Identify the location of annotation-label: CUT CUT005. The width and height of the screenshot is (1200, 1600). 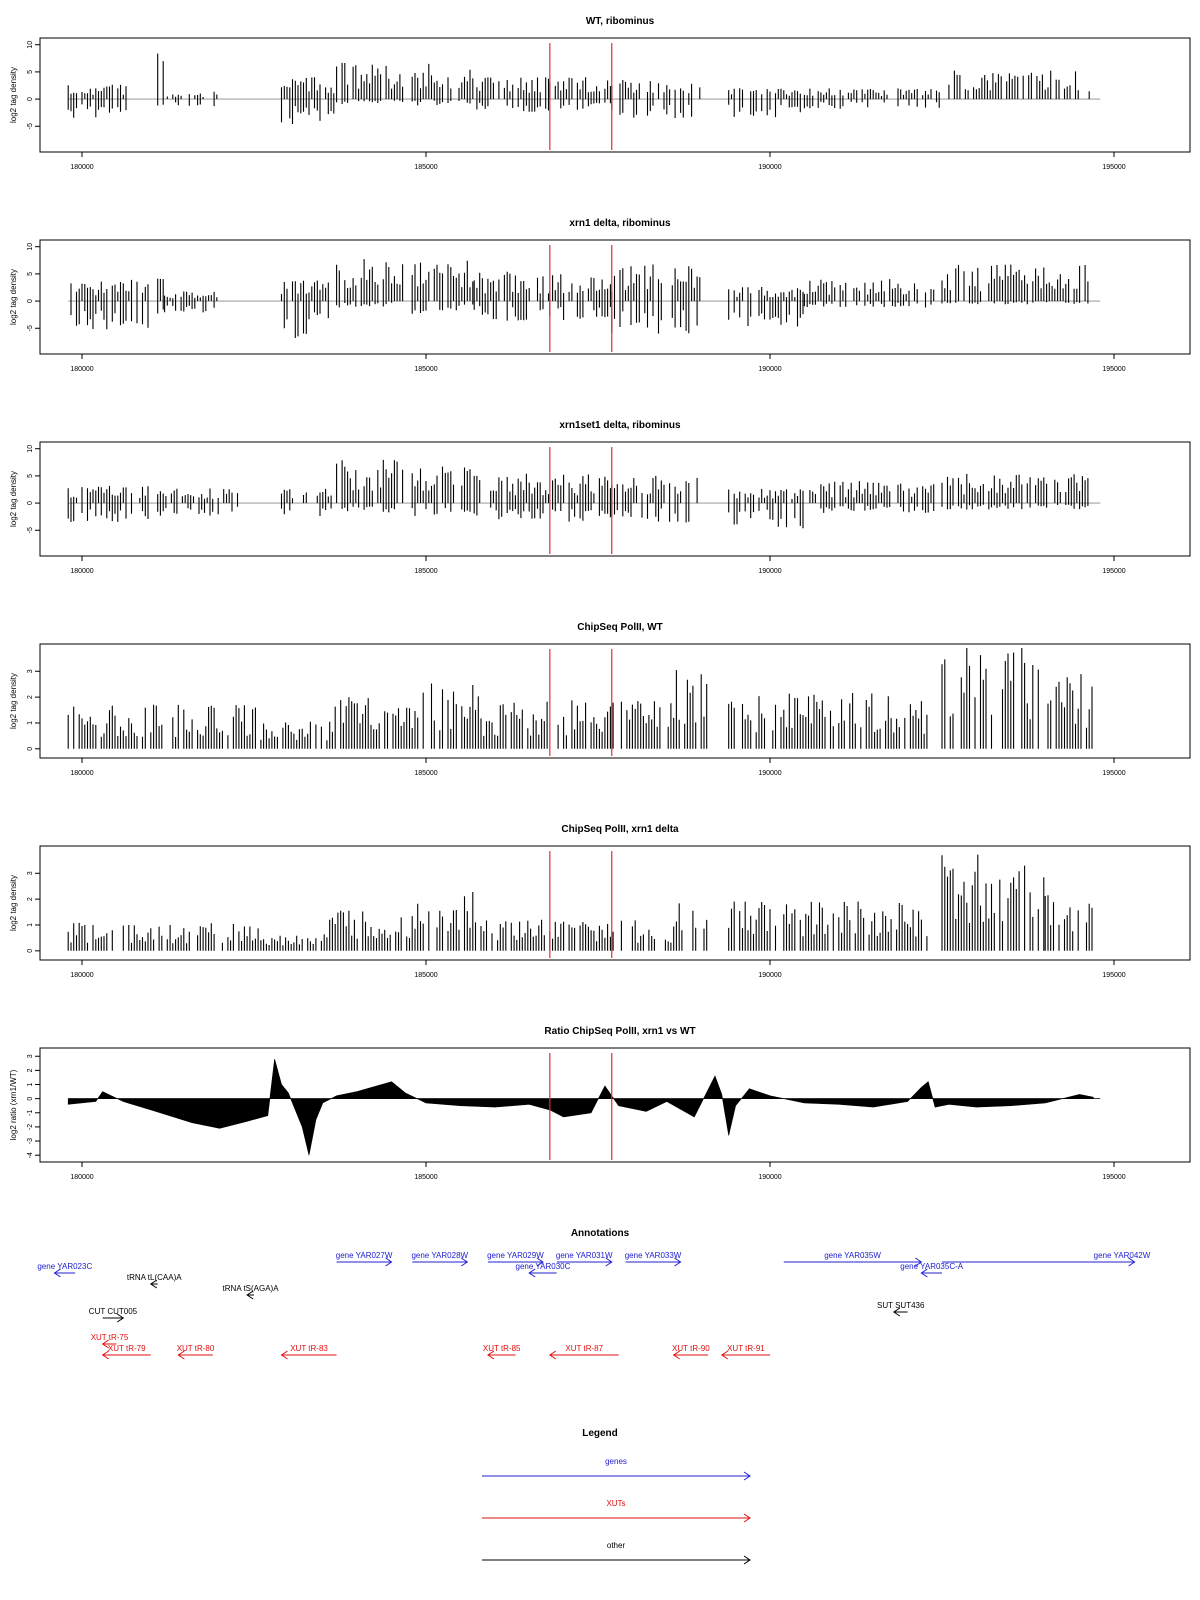
(113, 1311).